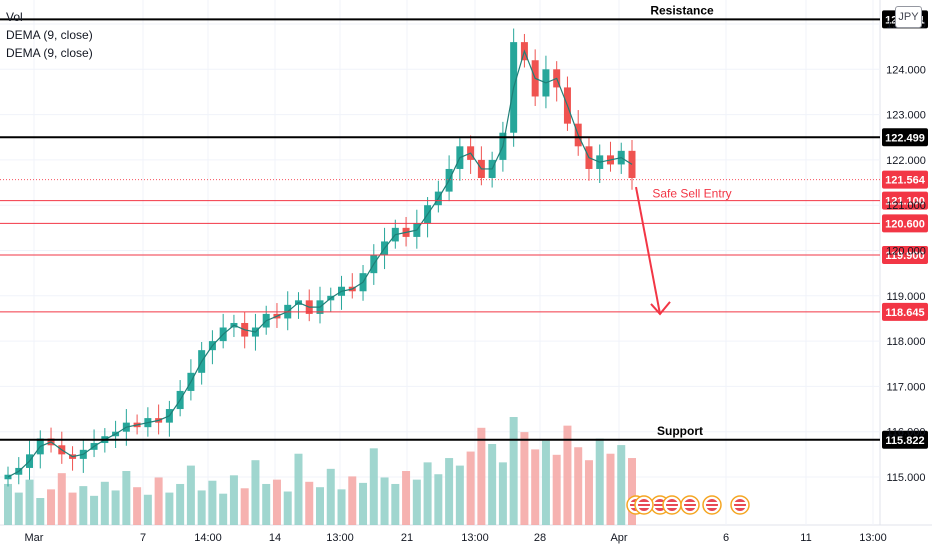 The height and width of the screenshot is (550, 932). Describe the element at coordinates (320, 471) in the screenshot. I see `volume-bars` at that location.